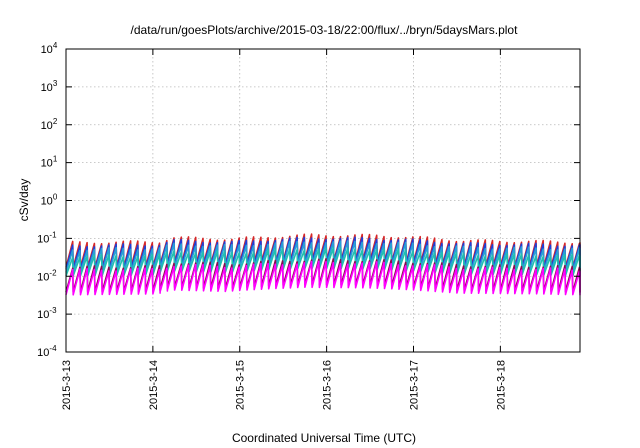 The width and height of the screenshot is (640, 448). Describe the element at coordinates (323, 278) in the screenshot. I see `series-line` at that location.